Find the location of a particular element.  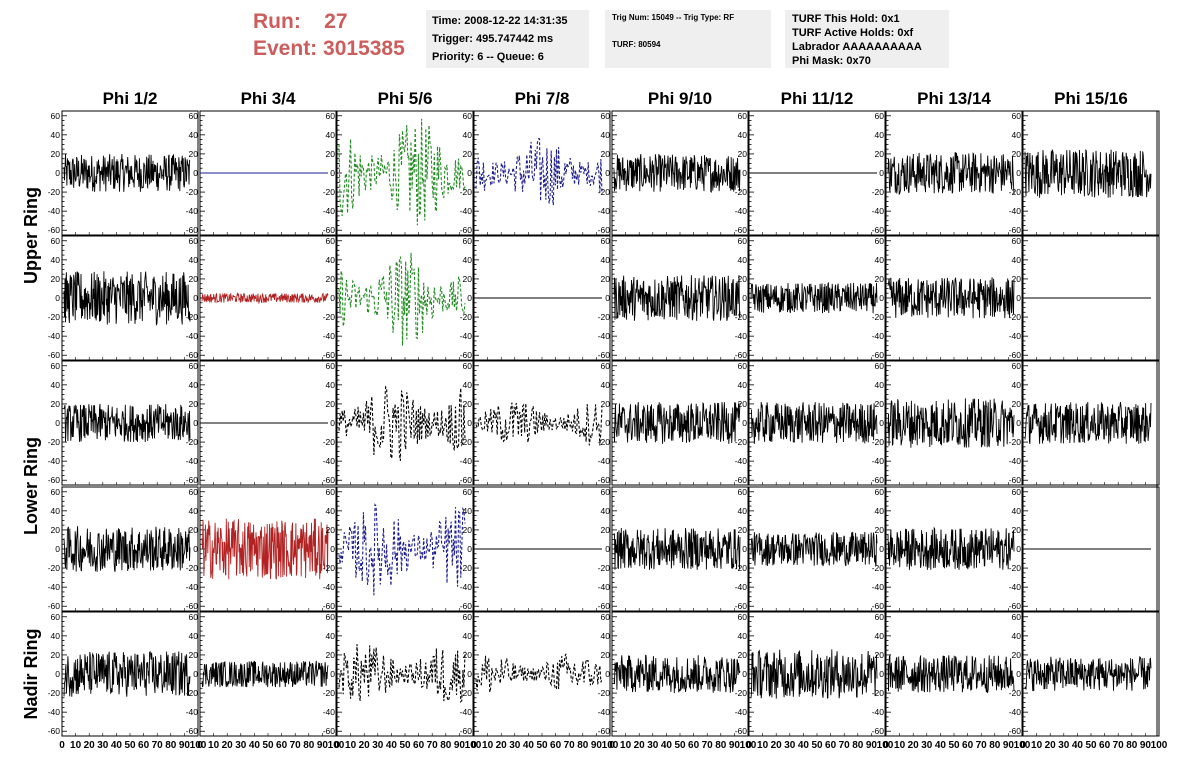

x-tick-label: 90 is located at coordinates (460, 745).